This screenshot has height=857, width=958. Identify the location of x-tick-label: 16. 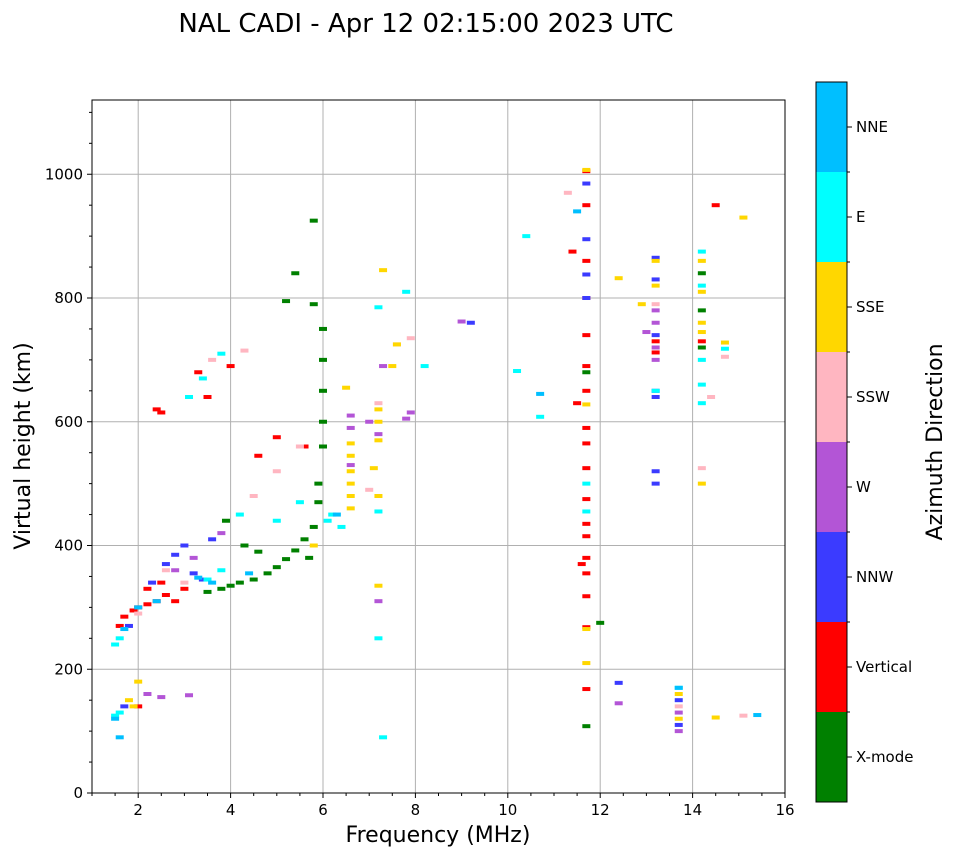
(784, 810).